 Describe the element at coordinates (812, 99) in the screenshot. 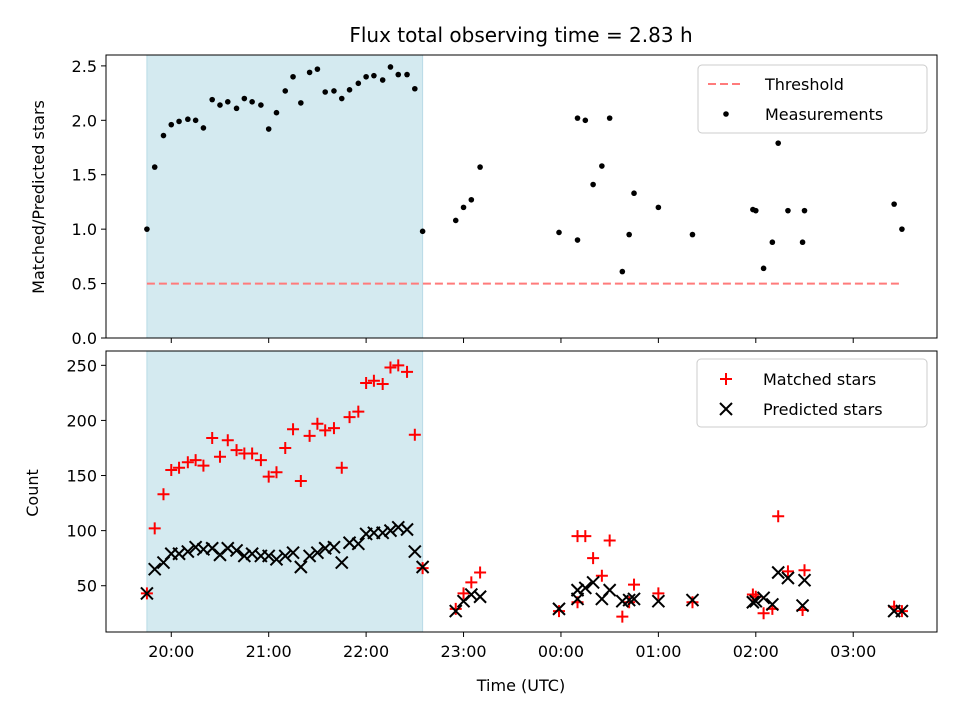

I see `top-legend-box` at that location.